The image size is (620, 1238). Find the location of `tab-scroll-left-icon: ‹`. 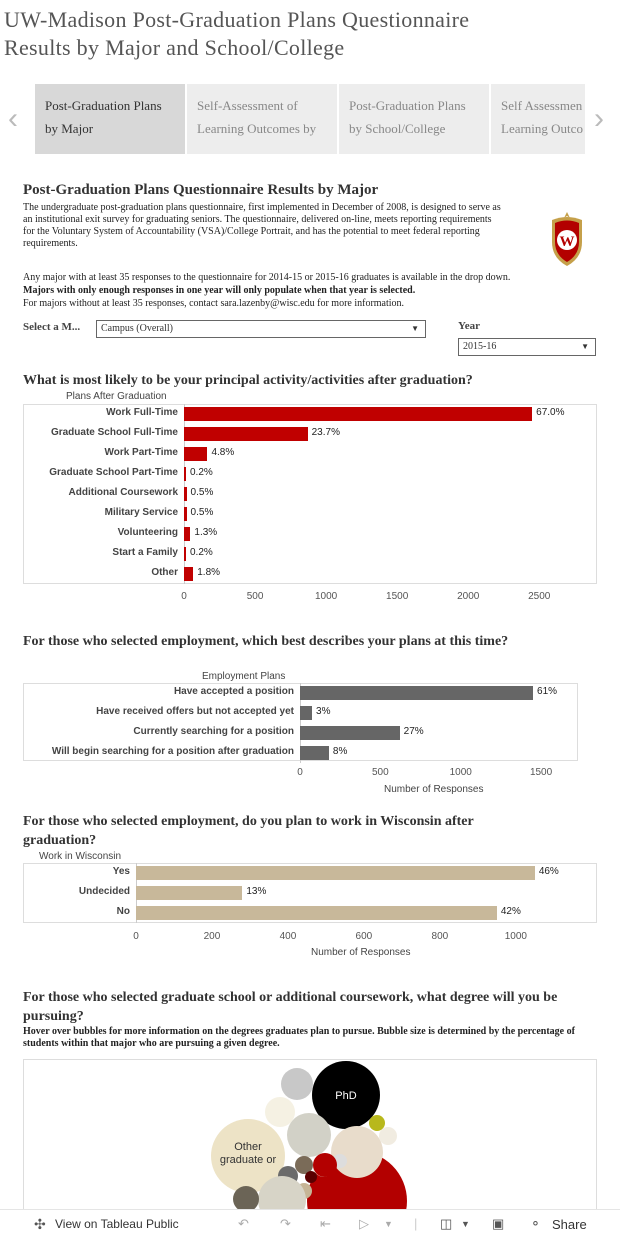

tab-scroll-left-icon: ‹ is located at coordinates (13, 118).